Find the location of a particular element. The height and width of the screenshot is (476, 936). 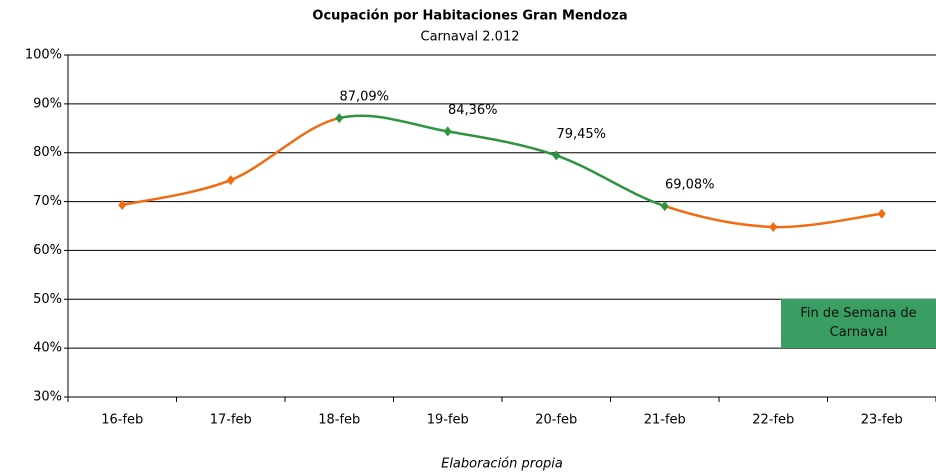

x-tick-label: 22-feb is located at coordinates (773, 420).